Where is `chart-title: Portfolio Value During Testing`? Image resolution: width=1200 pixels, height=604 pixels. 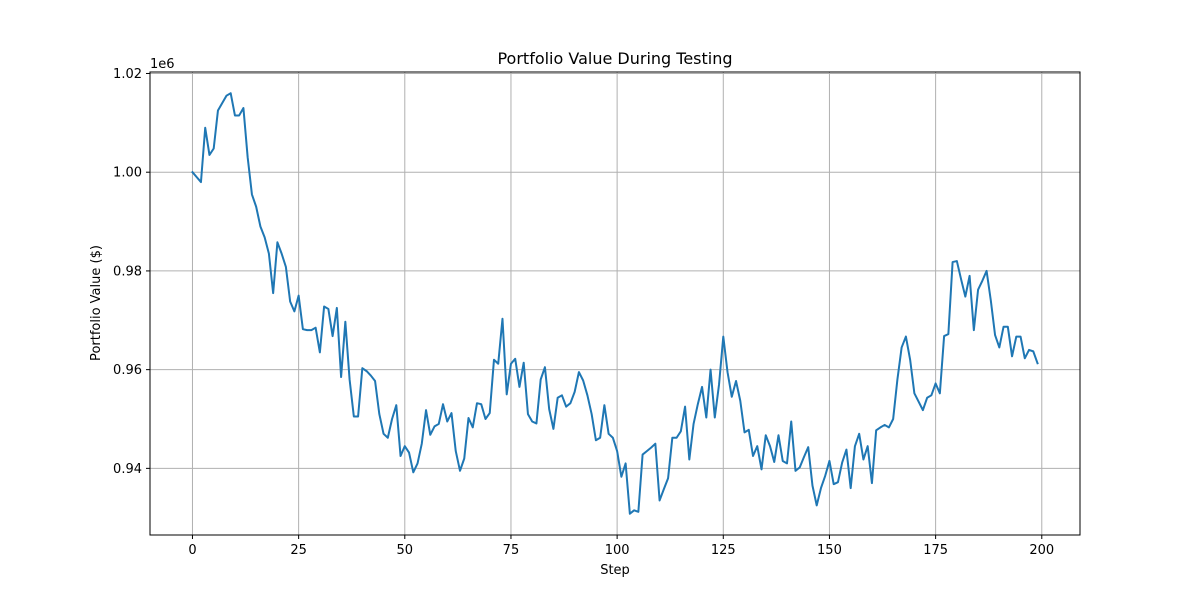 chart-title: Portfolio Value During Testing is located at coordinates (614, 58).